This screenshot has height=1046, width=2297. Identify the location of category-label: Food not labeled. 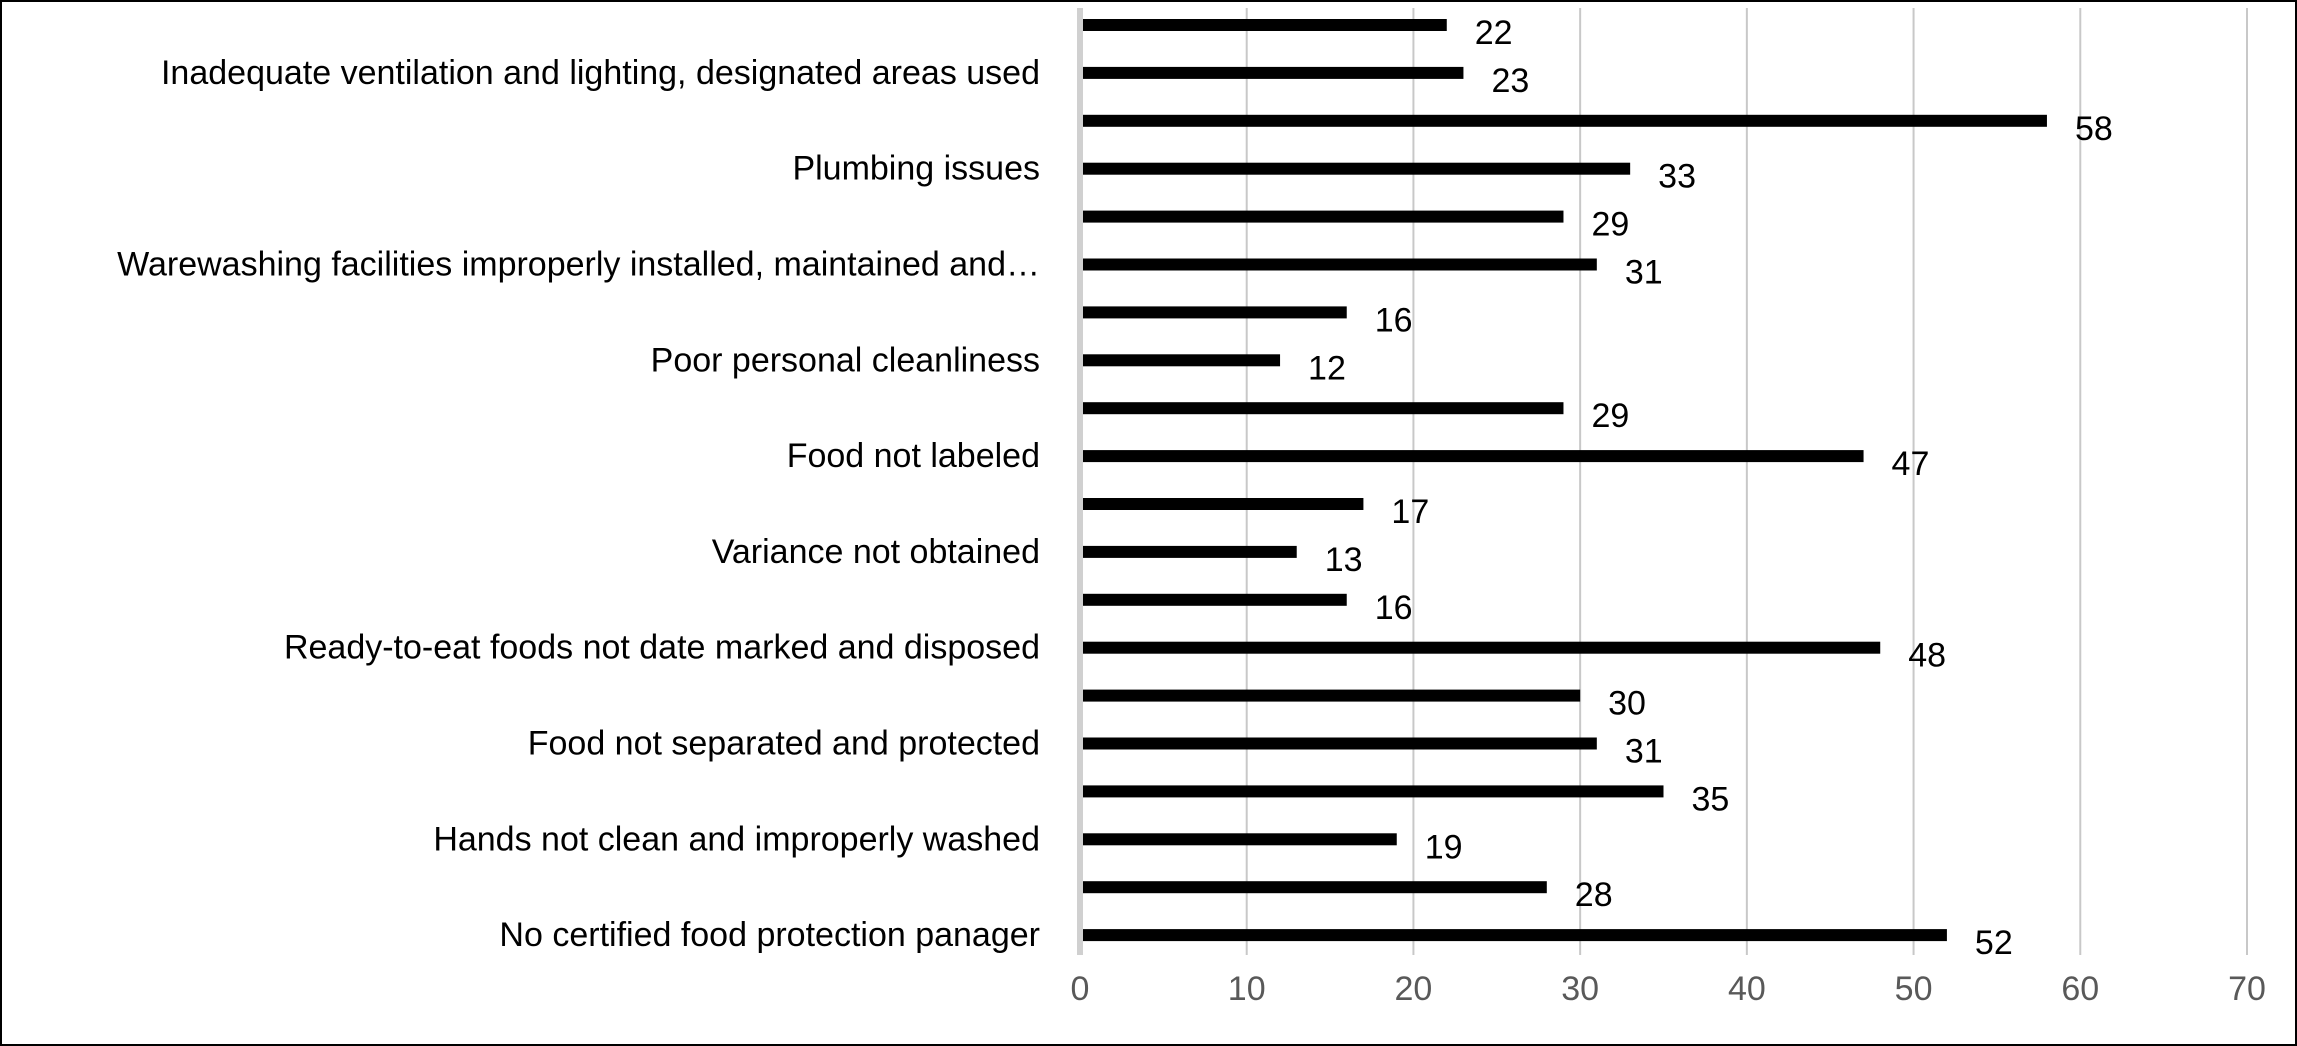
(913, 456).